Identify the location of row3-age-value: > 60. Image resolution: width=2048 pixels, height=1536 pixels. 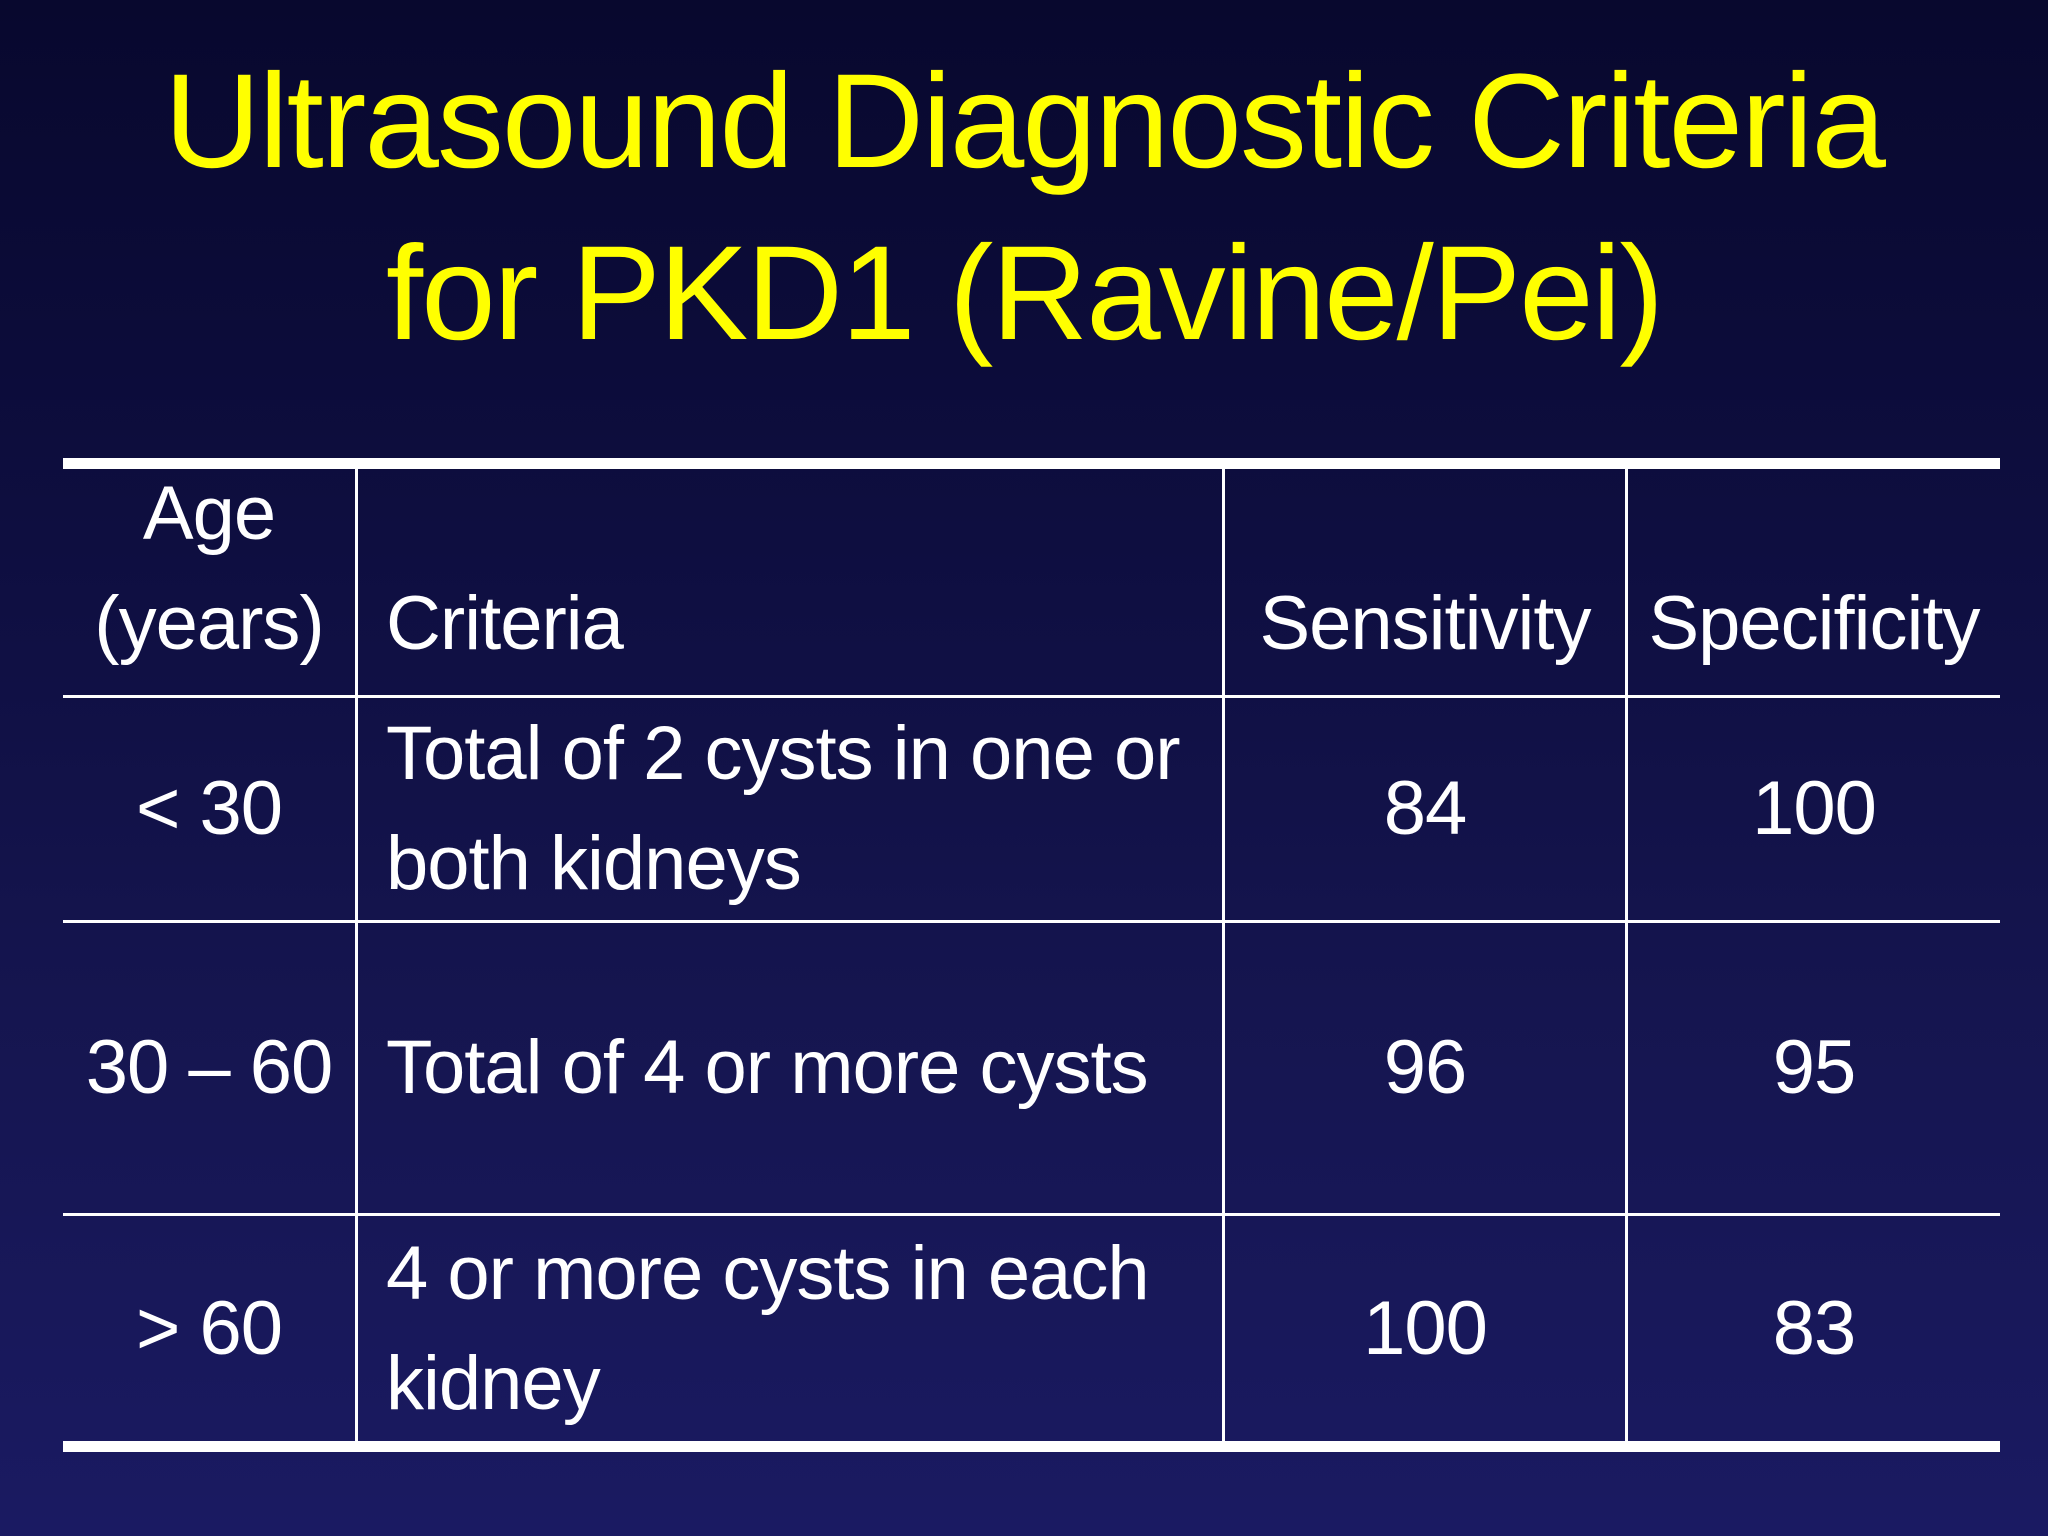
(209, 1328).